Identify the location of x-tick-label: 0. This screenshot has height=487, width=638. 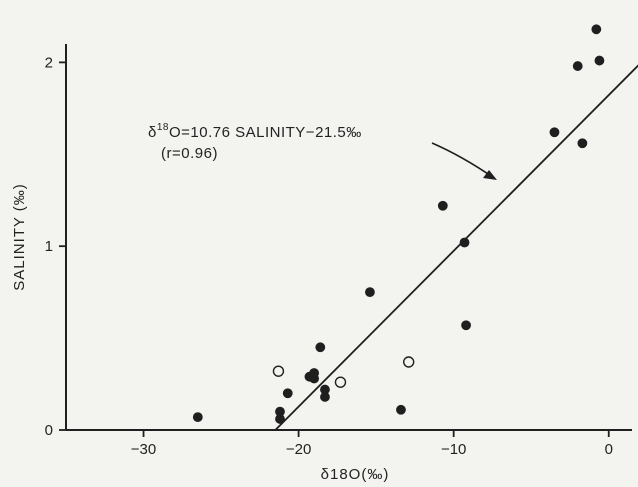
(609, 449).